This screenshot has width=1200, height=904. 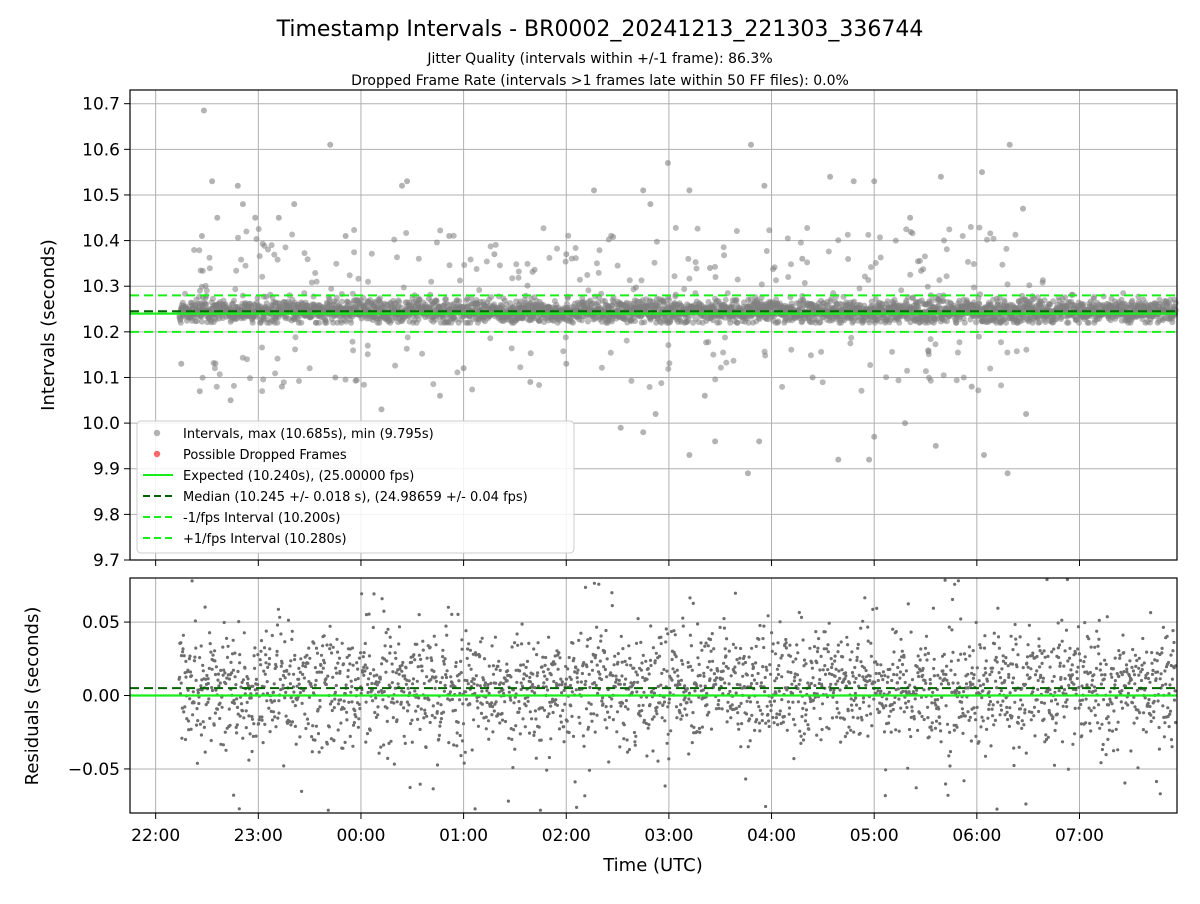 What do you see at coordinates (265, 539) in the screenshot?
I see `legend-label: +1/fps Interval (10.280s)` at bounding box center [265, 539].